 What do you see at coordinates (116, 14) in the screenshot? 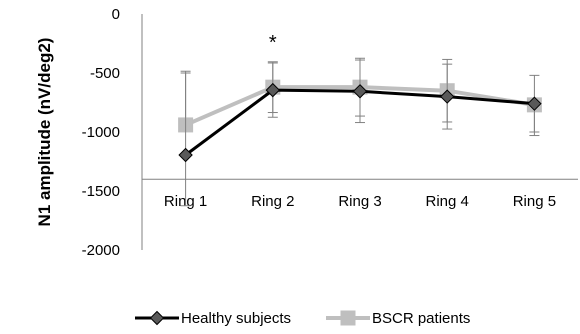
I see `y-tick-label: 0` at bounding box center [116, 14].